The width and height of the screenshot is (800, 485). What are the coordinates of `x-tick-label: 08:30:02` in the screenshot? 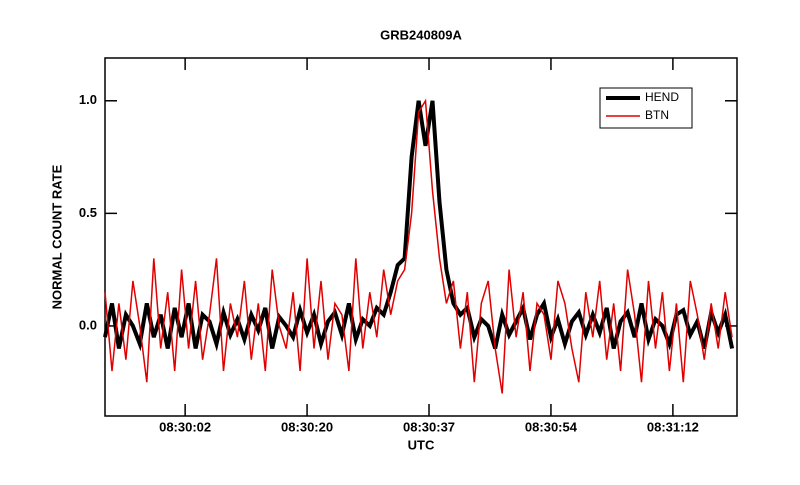 It's located at (185, 426).